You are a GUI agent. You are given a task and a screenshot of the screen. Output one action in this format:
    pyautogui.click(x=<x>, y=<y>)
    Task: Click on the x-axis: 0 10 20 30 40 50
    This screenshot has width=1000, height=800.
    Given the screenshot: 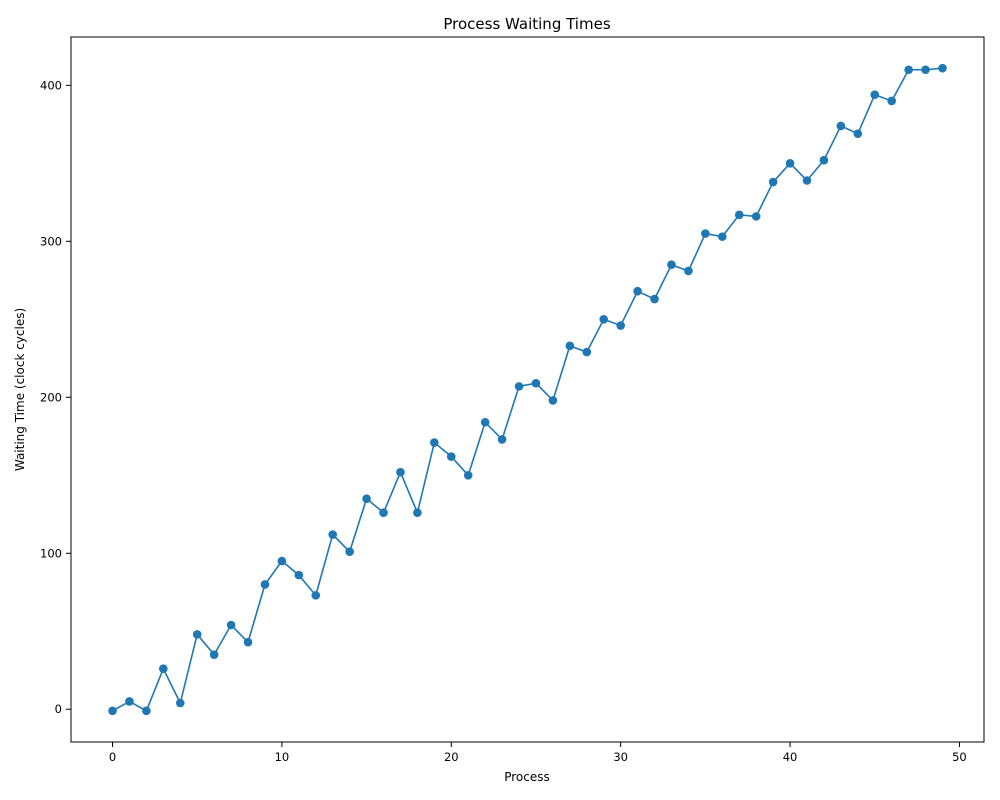 What is the action you would take?
    pyautogui.click(x=538, y=753)
    